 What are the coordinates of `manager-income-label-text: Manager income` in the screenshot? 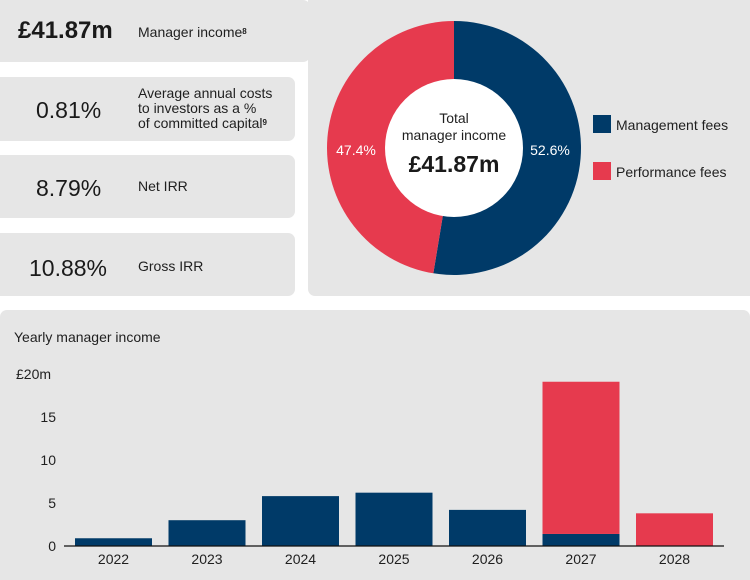 It's located at (190, 32).